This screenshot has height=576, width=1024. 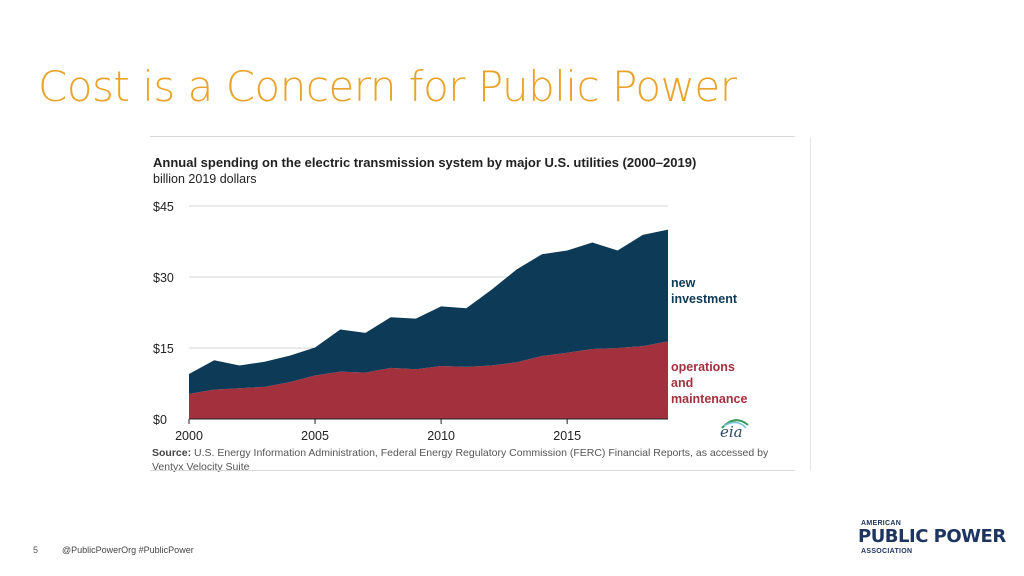 What do you see at coordinates (163, 207) in the screenshot?
I see `y-tick-label: $45` at bounding box center [163, 207].